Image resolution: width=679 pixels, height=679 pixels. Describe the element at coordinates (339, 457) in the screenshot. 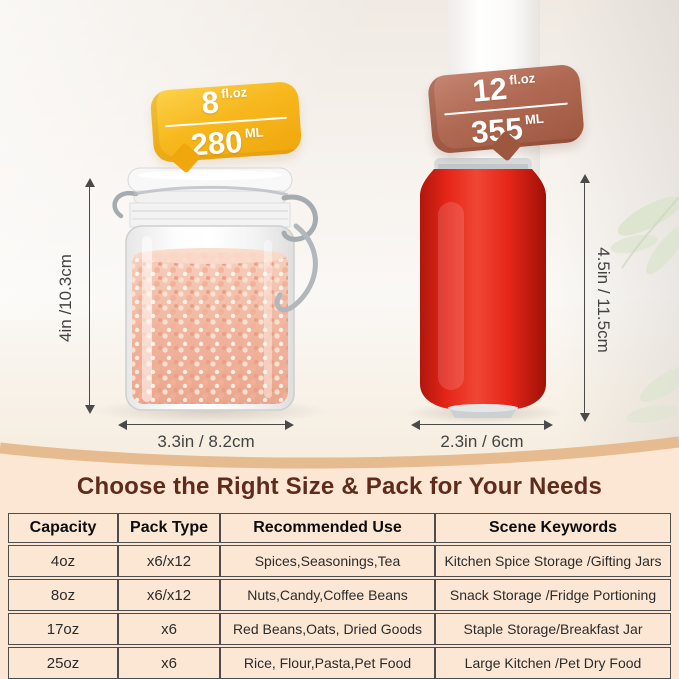

I see `divider-arc` at that location.